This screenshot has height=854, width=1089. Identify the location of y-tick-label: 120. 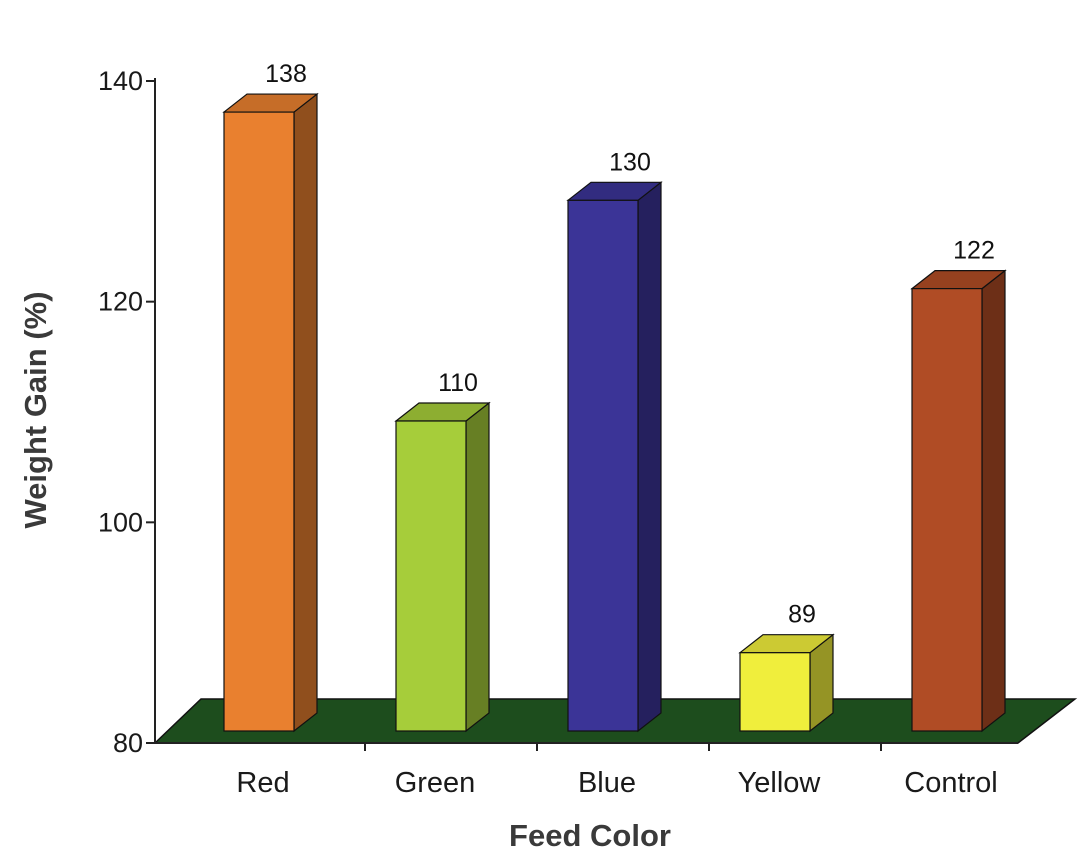
(120, 302).